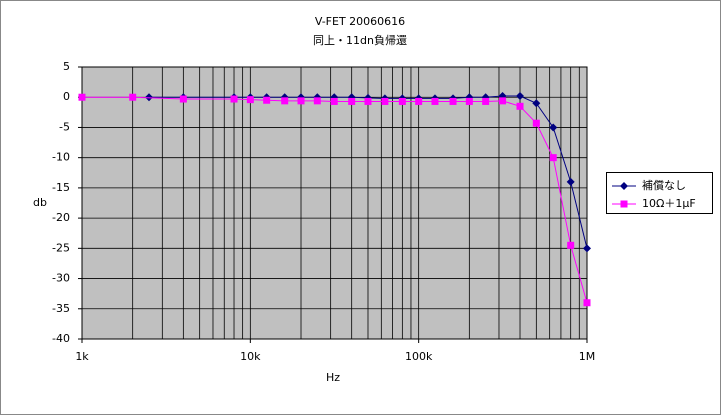 This screenshot has width=721, height=415. What do you see at coordinates (66, 96) in the screenshot?
I see `y-tick-label: 0` at bounding box center [66, 96].